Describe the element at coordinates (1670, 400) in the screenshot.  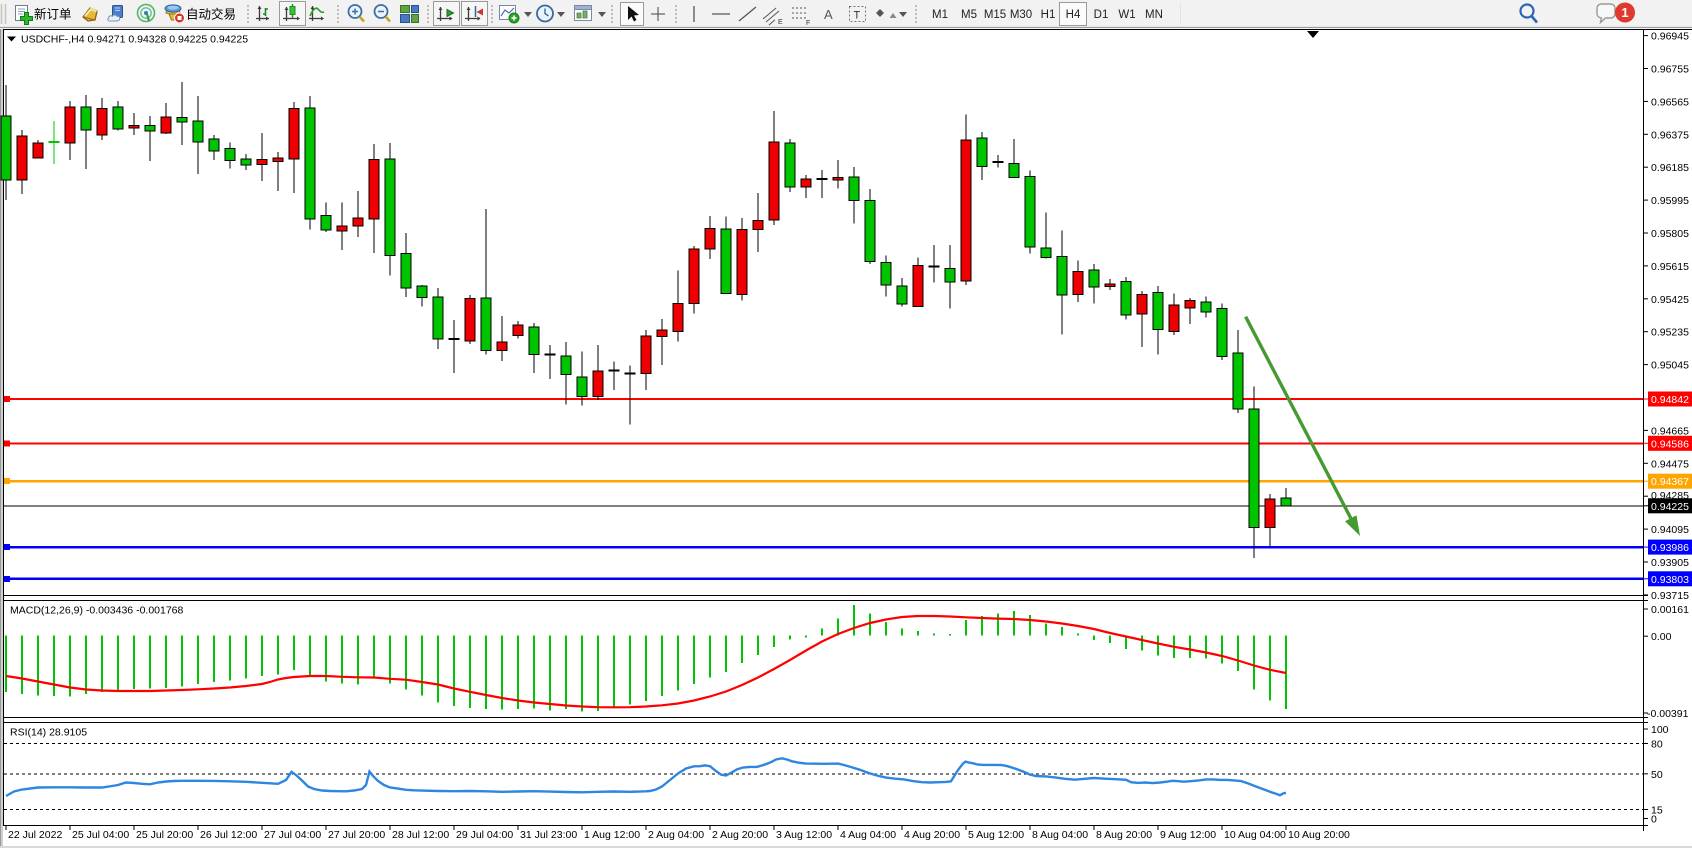
I see `svg-text: 0.94842` at that location.